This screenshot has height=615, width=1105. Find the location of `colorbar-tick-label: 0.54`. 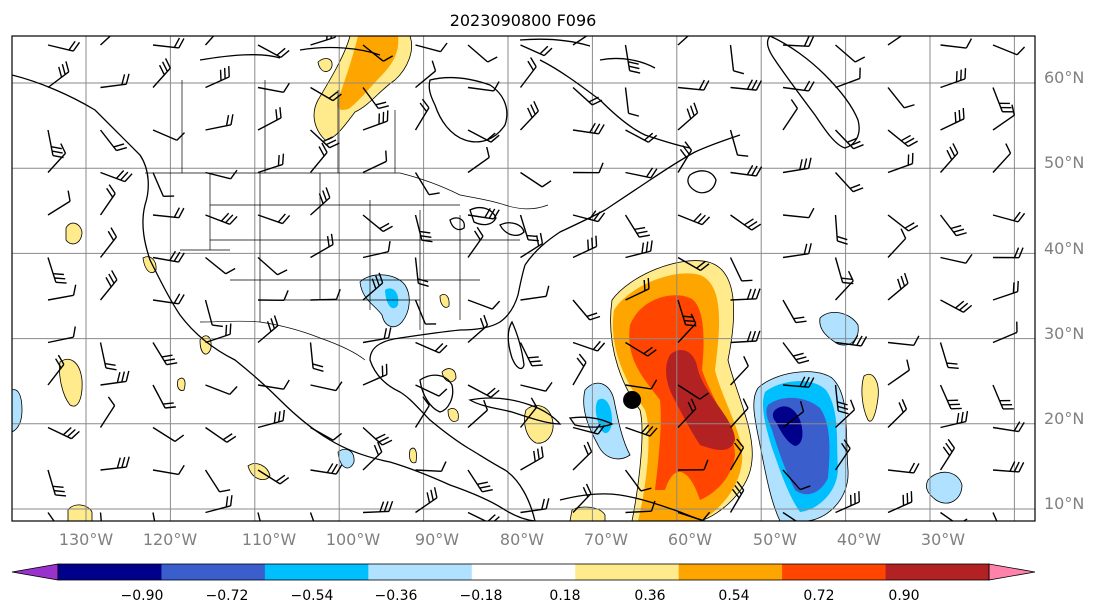

colorbar-tick-label: 0.54 is located at coordinates (733, 596).